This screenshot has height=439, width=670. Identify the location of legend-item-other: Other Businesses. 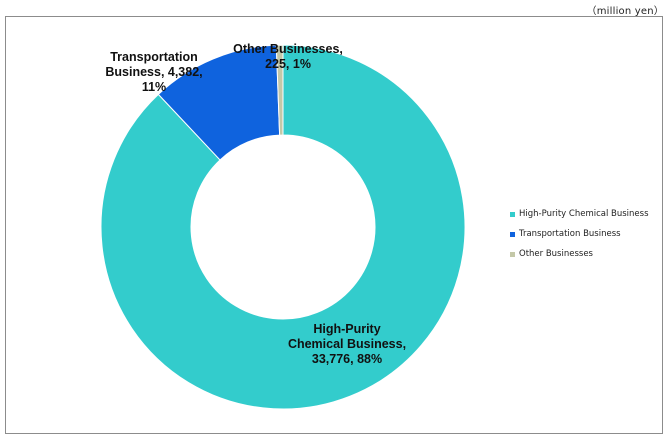
(579, 254).